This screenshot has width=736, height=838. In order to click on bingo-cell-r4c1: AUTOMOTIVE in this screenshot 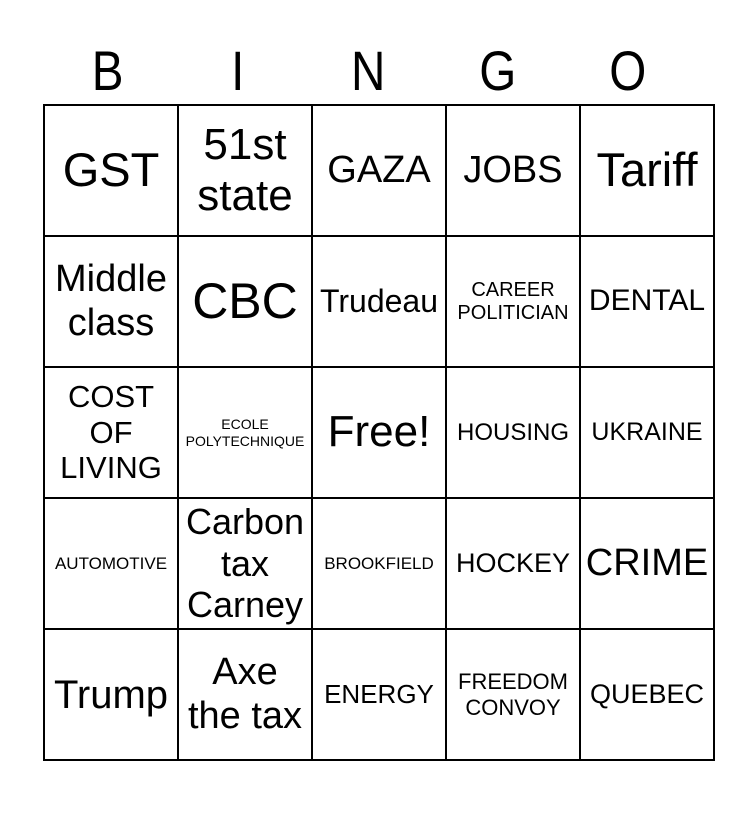, I will do `click(111, 563)`.